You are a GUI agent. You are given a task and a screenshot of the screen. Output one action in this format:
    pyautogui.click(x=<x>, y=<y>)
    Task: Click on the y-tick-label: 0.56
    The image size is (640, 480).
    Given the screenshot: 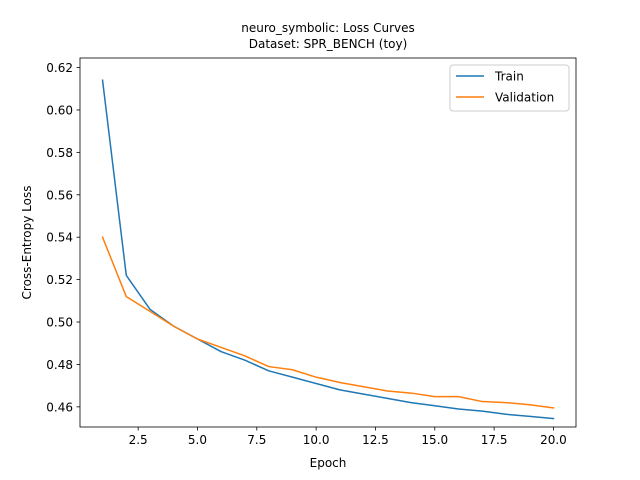 What is the action you would take?
    pyautogui.click(x=59, y=195)
    